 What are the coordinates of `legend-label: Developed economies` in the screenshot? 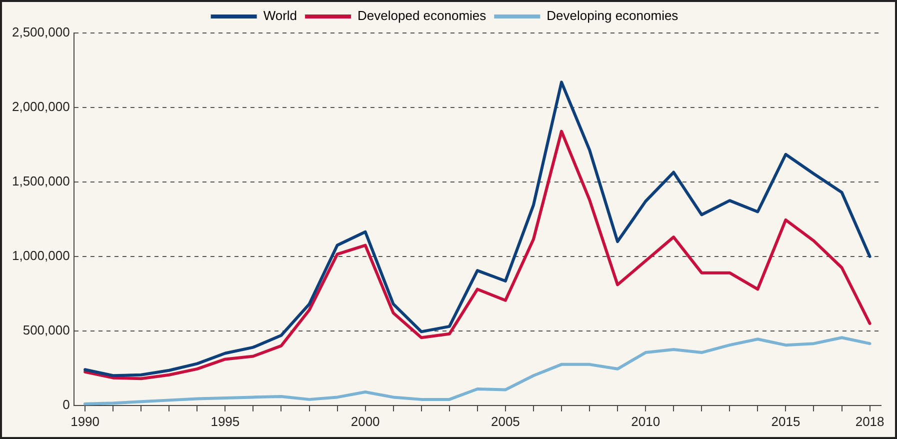 It's located at (422, 16).